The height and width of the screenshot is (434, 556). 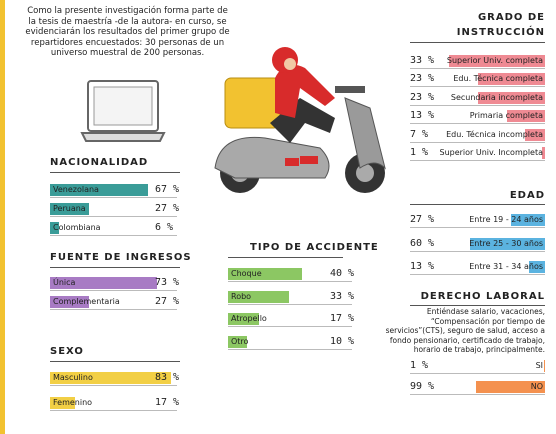 I want to click on category-label: Secundaria incompleta, so click(x=496, y=97).